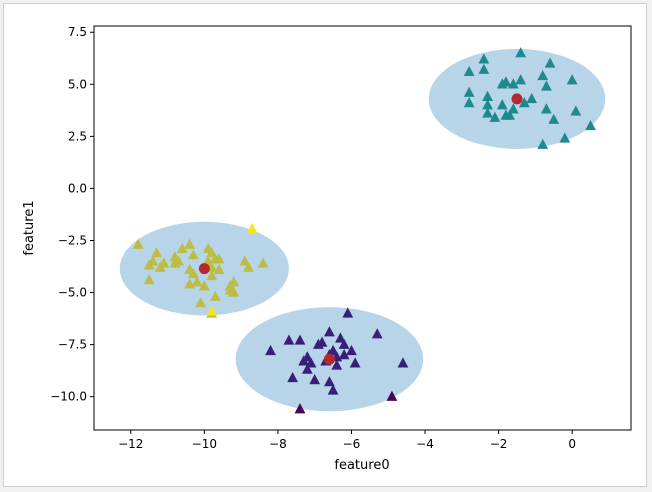 The height and width of the screenshot is (492, 652). Describe the element at coordinates (361, 465) in the screenshot. I see `x-axis-label: feature0` at that location.